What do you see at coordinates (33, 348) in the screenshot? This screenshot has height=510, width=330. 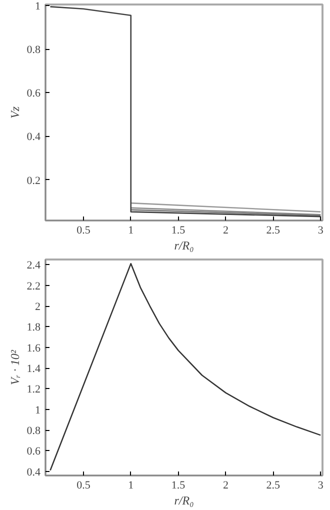 I see `y-tick-label: 1.6` at bounding box center [33, 348].